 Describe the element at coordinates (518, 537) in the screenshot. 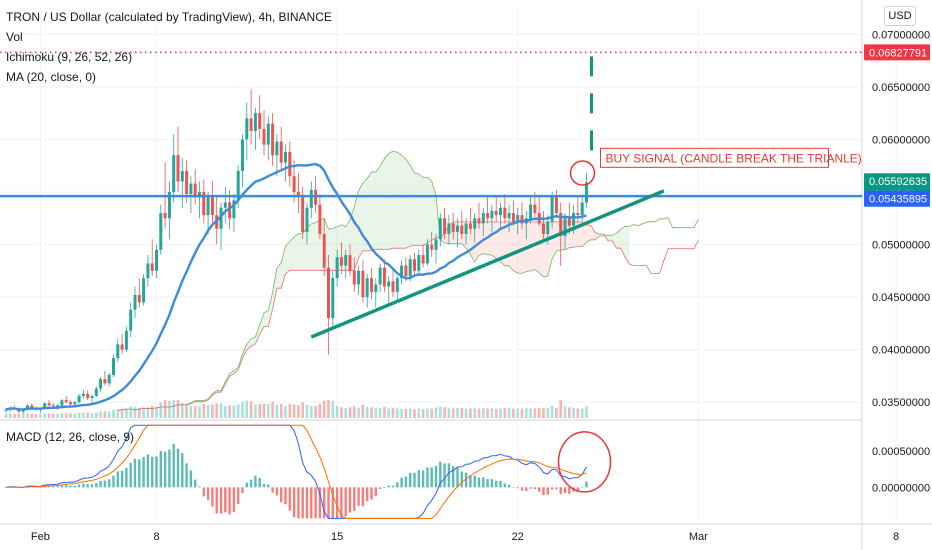

I see `time-tick-label: 22` at that location.